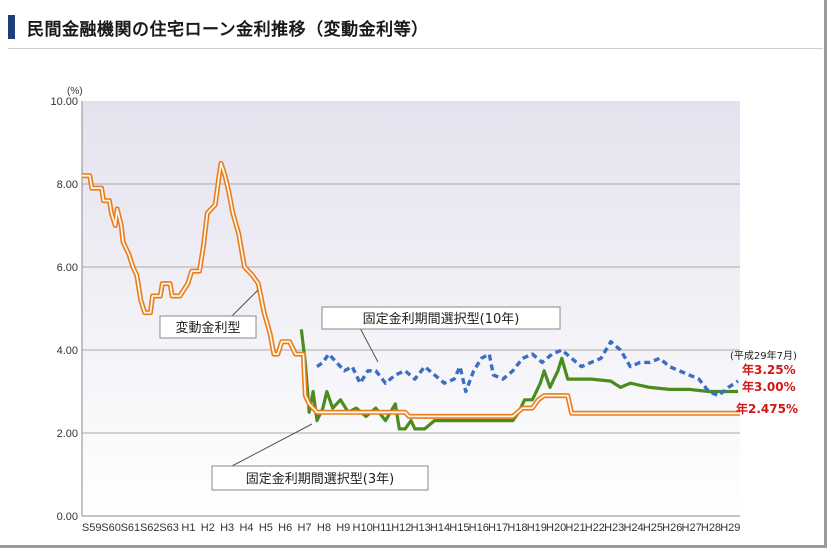 This screenshot has width=831, height=552. What do you see at coordinates (381, 528) in the screenshot?
I see `x-tick-label: H11` at bounding box center [381, 528].